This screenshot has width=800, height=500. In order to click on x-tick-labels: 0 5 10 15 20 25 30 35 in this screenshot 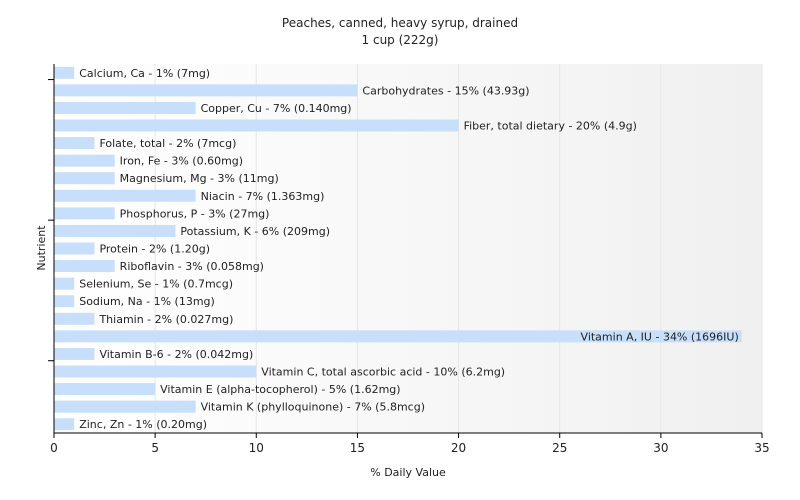, I will do `click(409, 448)`.